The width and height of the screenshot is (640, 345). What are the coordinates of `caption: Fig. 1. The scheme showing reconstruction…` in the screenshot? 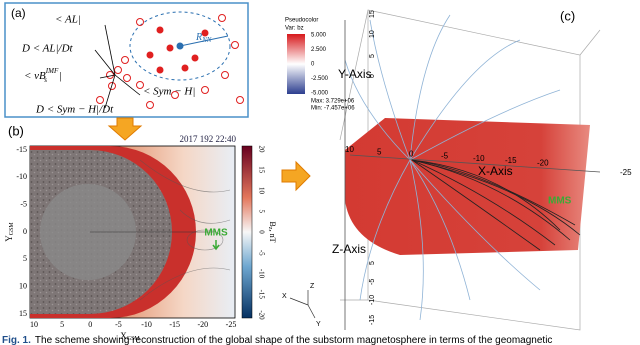 It's located at (277, 340).